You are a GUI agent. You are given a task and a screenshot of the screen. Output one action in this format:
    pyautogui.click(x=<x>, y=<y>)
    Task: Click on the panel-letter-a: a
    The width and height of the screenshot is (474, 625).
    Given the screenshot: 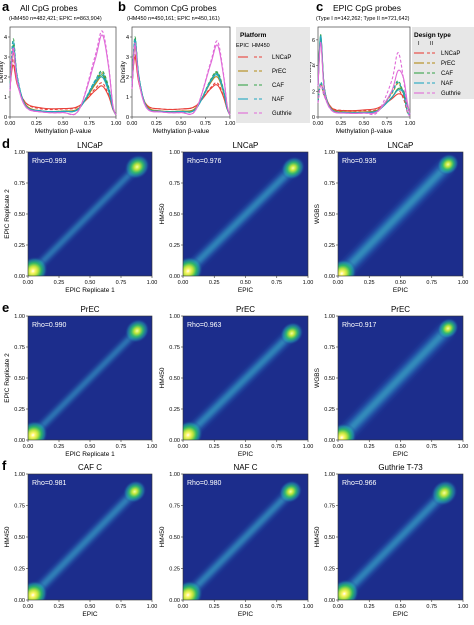 What is the action you would take?
    pyautogui.click(x=6, y=7)
    